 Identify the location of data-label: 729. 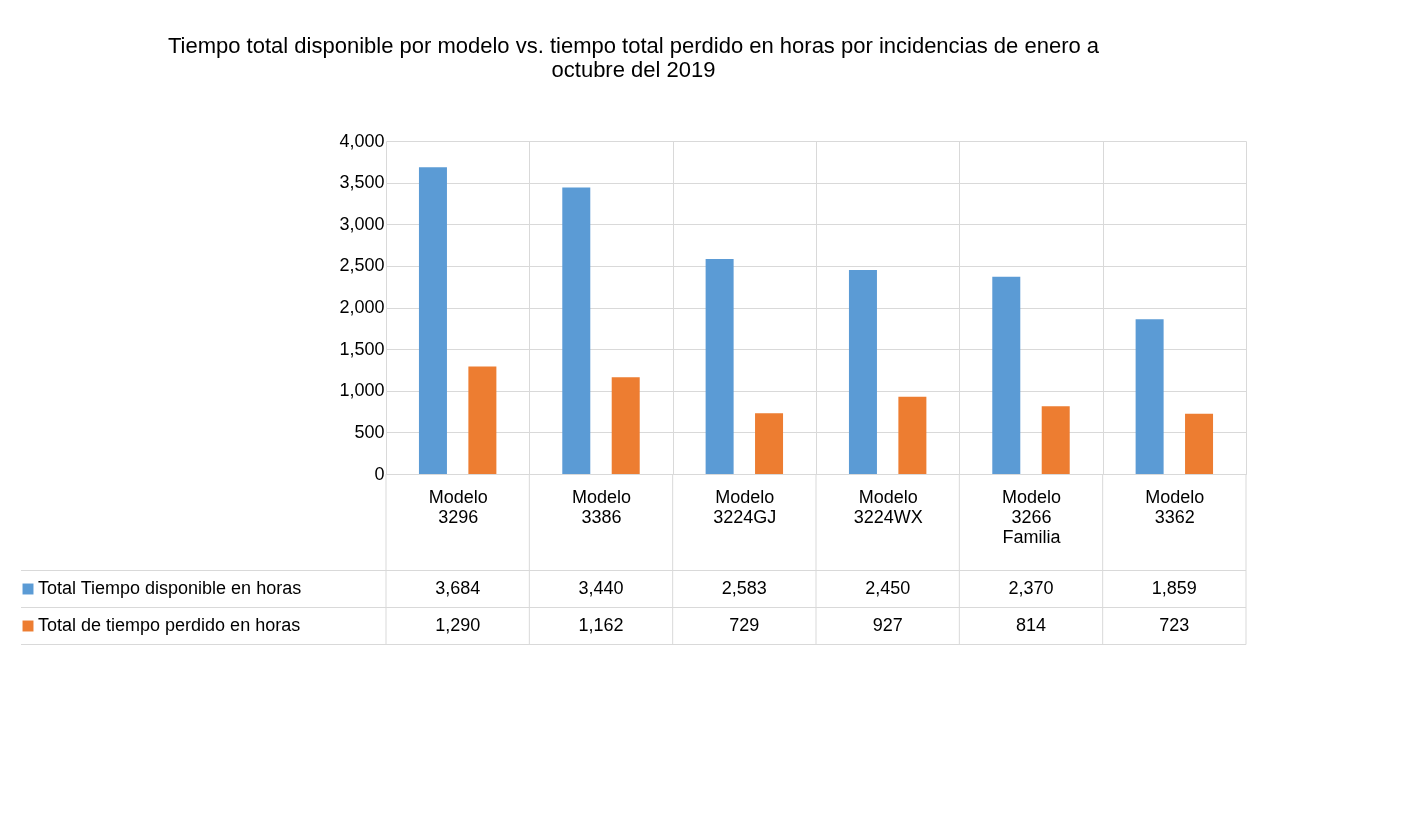
(744, 625).